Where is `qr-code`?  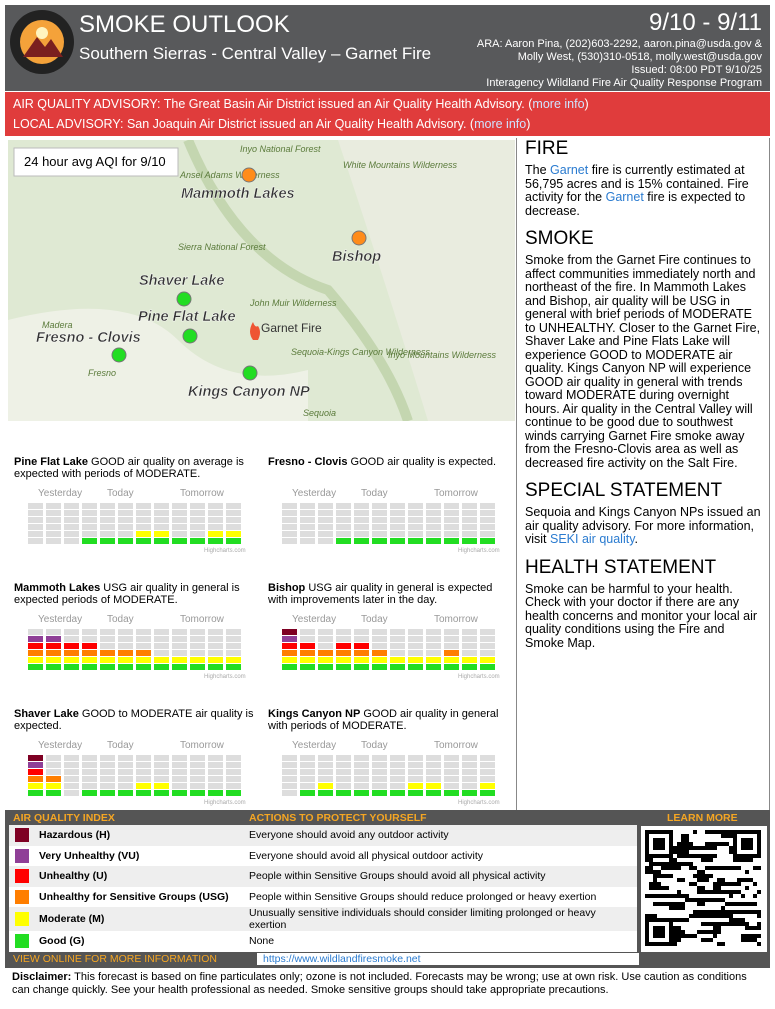 qr-code is located at coordinates (704, 889).